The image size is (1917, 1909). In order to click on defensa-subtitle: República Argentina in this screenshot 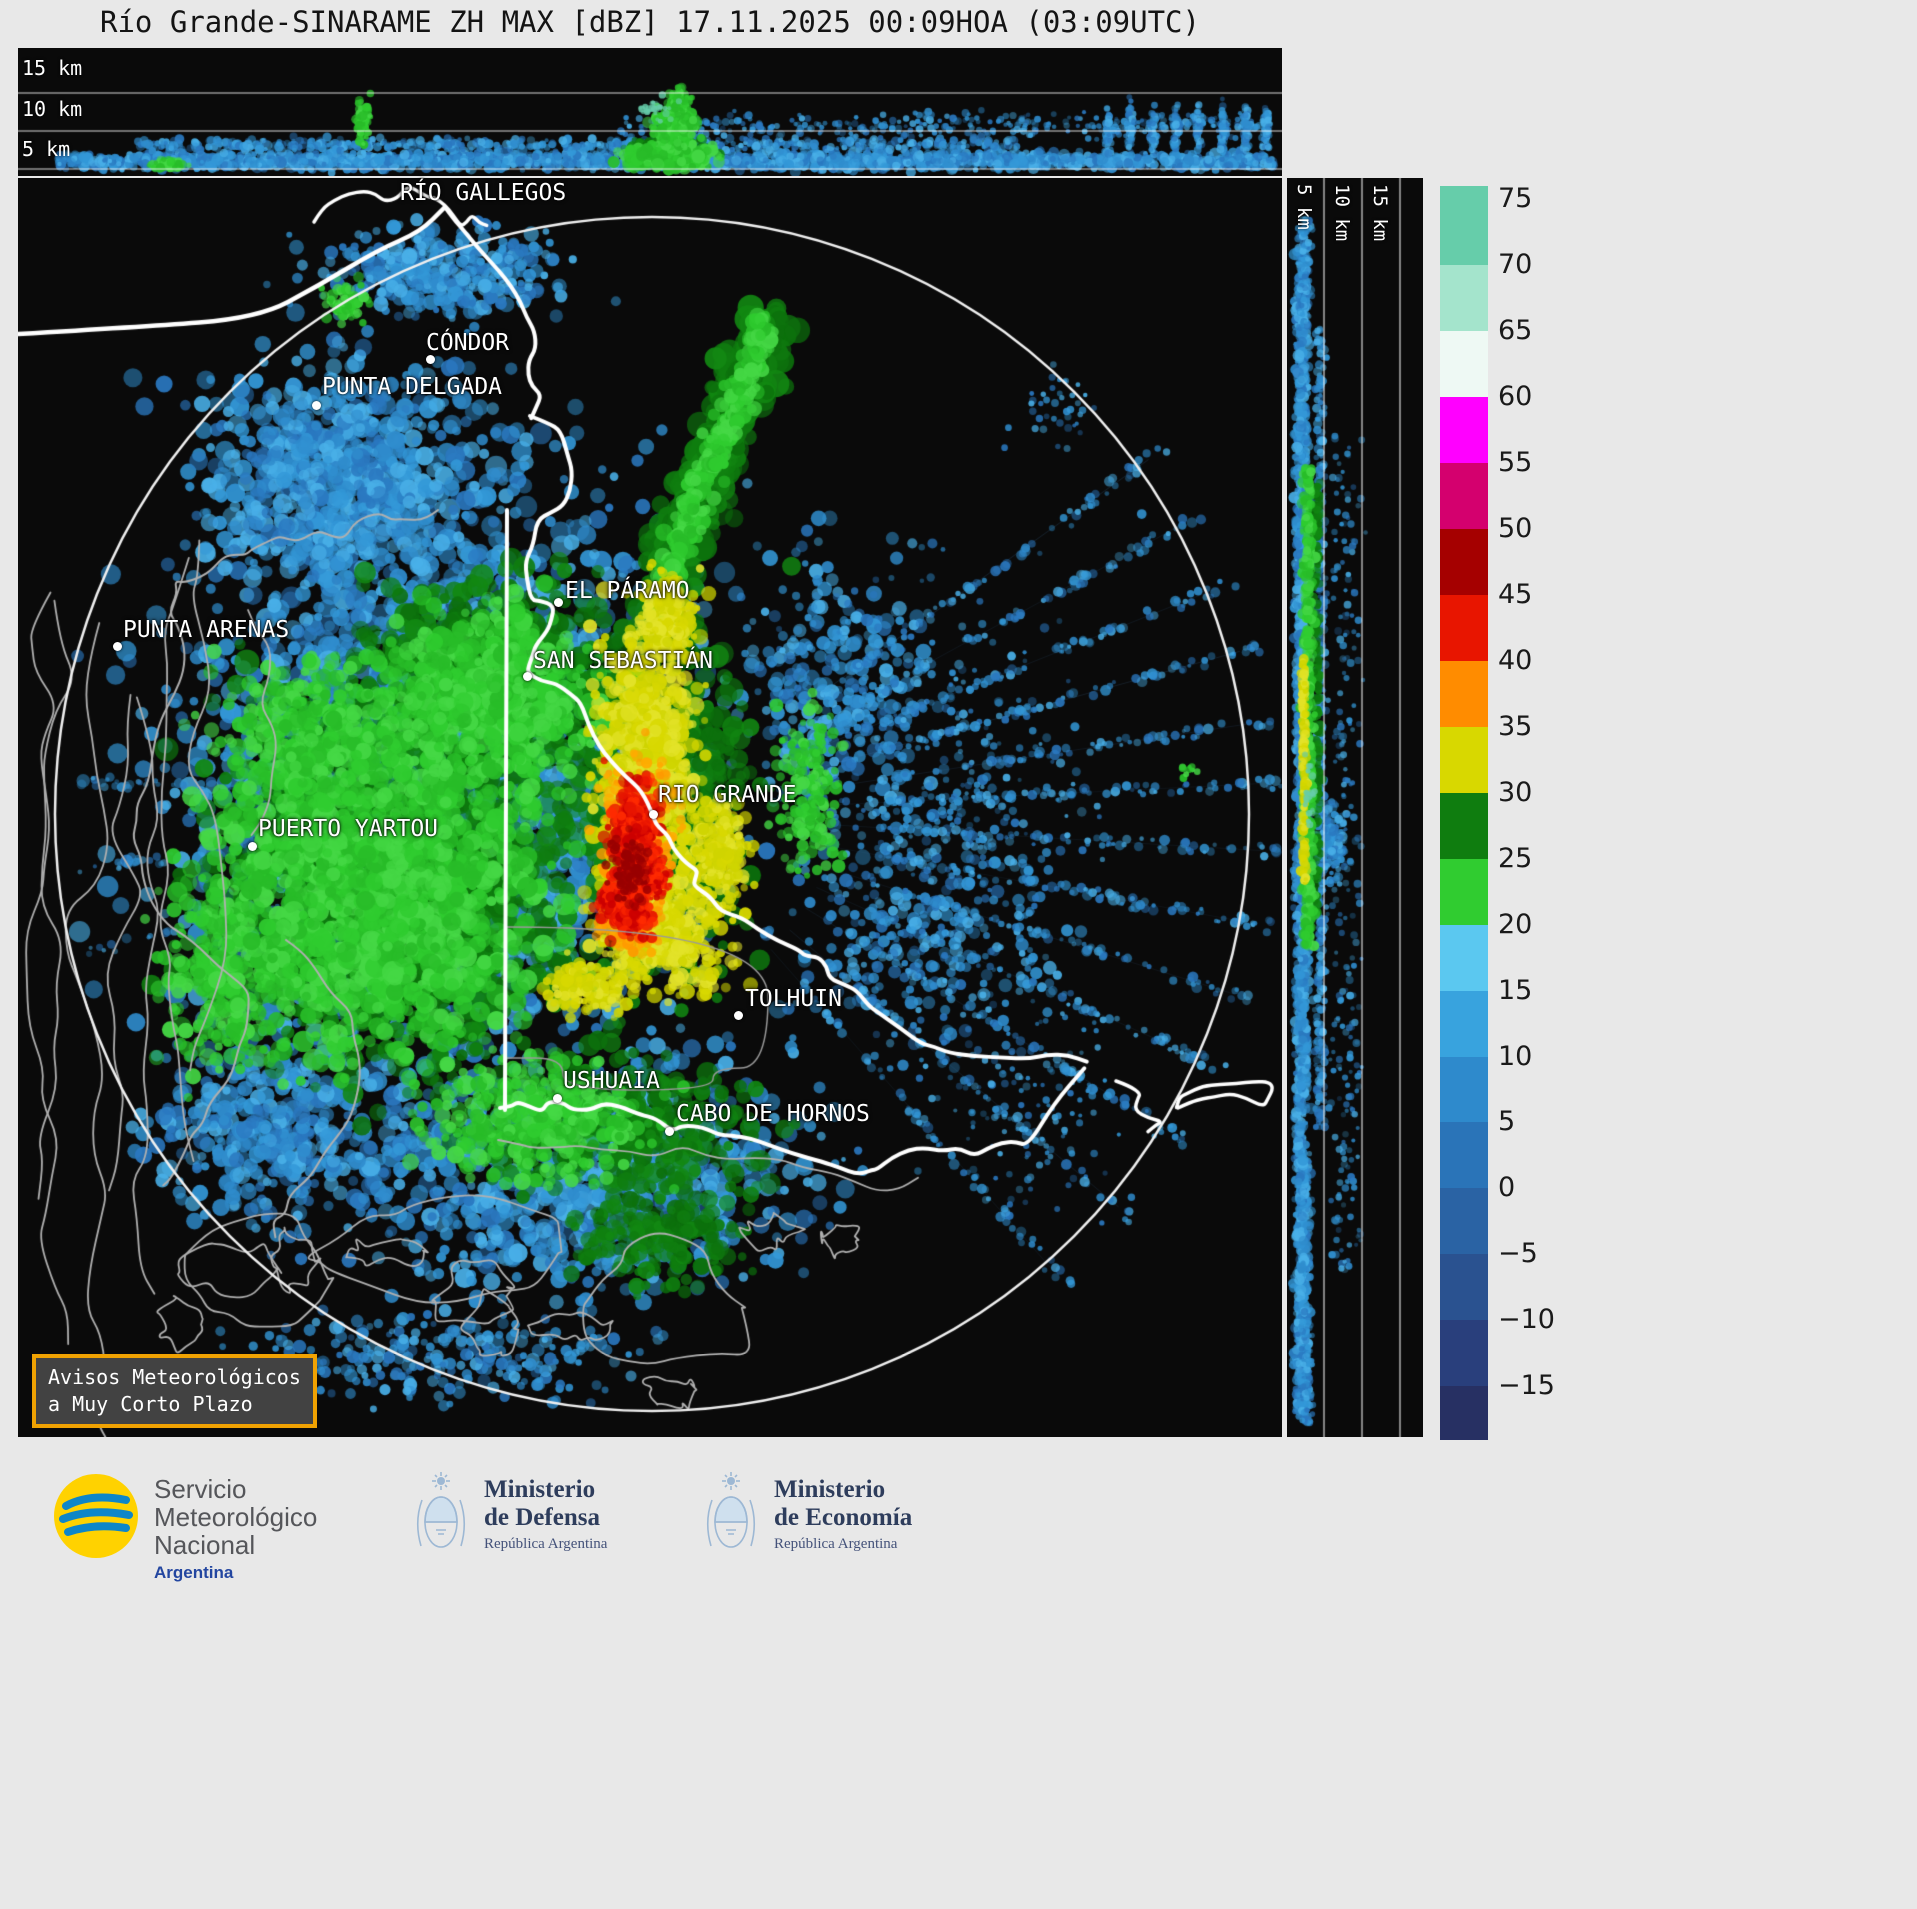, I will do `click(546, 1543)`.